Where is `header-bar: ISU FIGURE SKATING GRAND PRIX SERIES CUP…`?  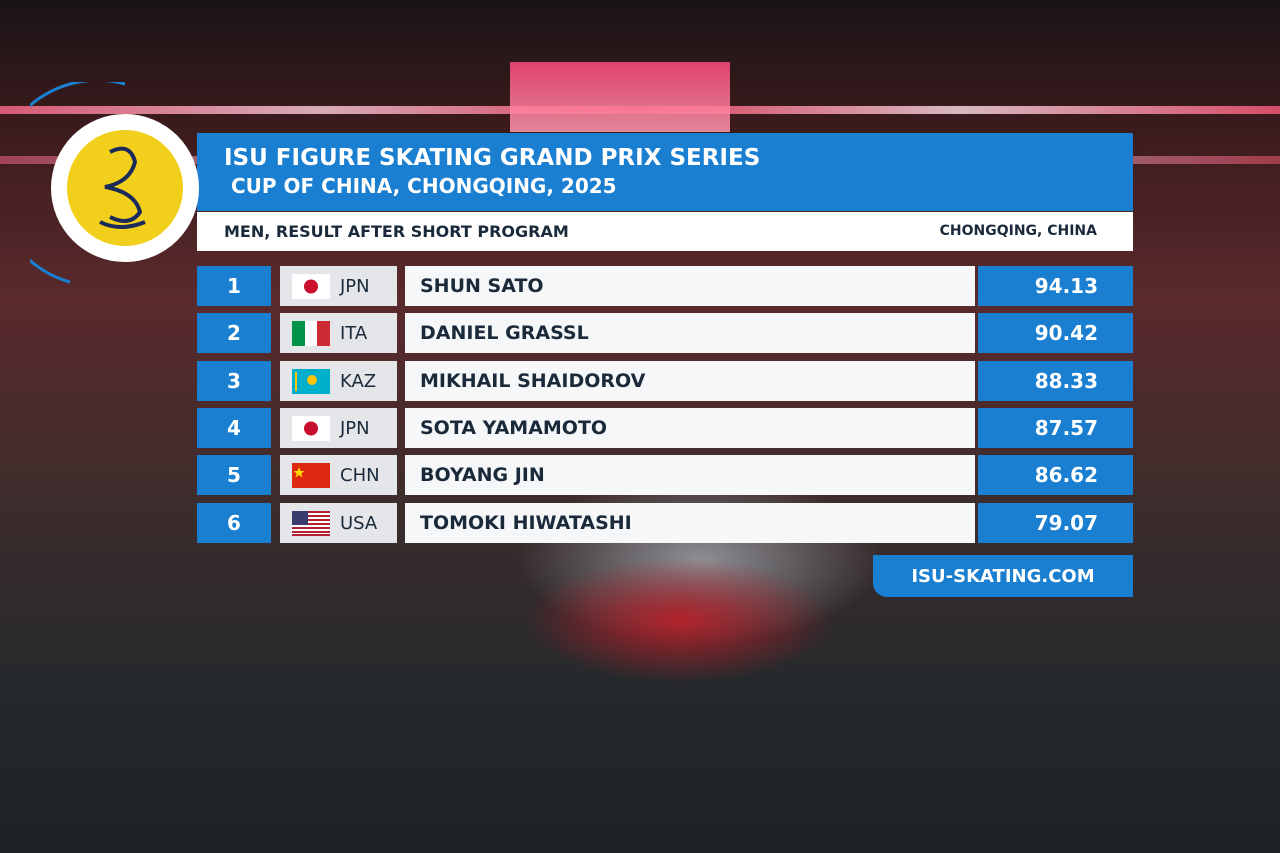 header-bar: ISU FIGURE SKATING GRAND PRIX SERIES CUP… is located at coordinates (665, 172).